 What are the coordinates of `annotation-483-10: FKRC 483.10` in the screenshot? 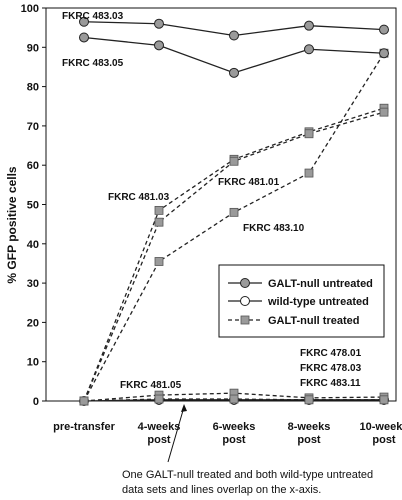 It's located at (274, 228).